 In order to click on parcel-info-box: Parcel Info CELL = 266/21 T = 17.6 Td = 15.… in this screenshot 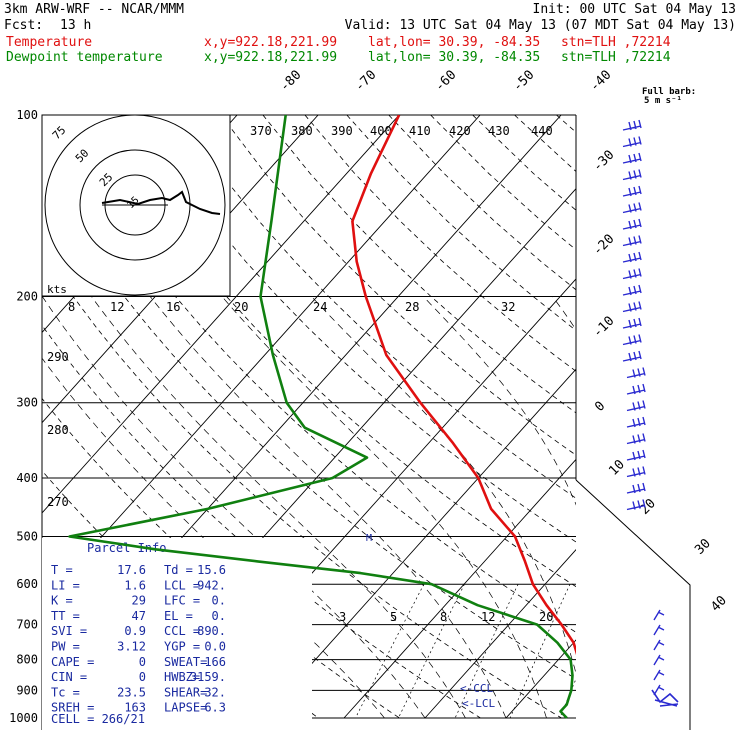, I will do `click(177, 634)`.